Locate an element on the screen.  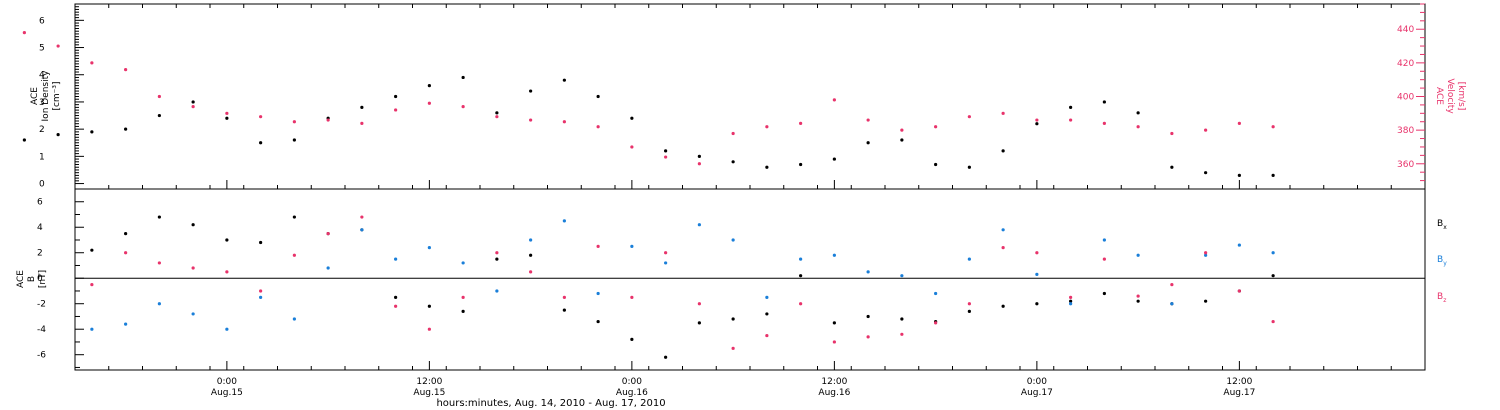
time-tick-label: 0:00 is located at coordinates (632, 382).